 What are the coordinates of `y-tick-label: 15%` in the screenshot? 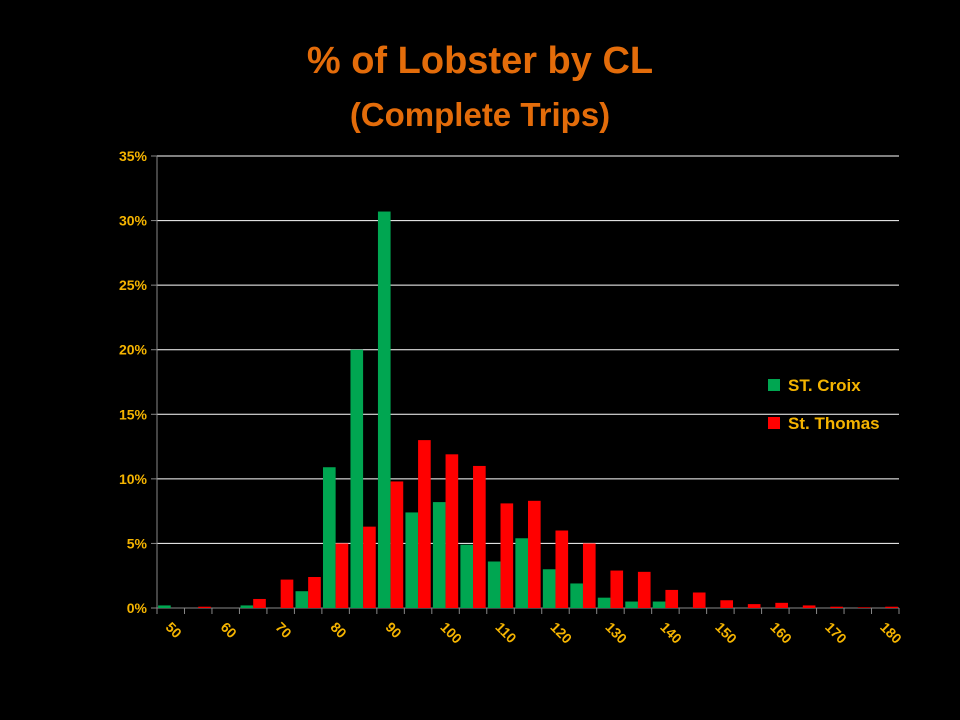 It's located at (133, 414).